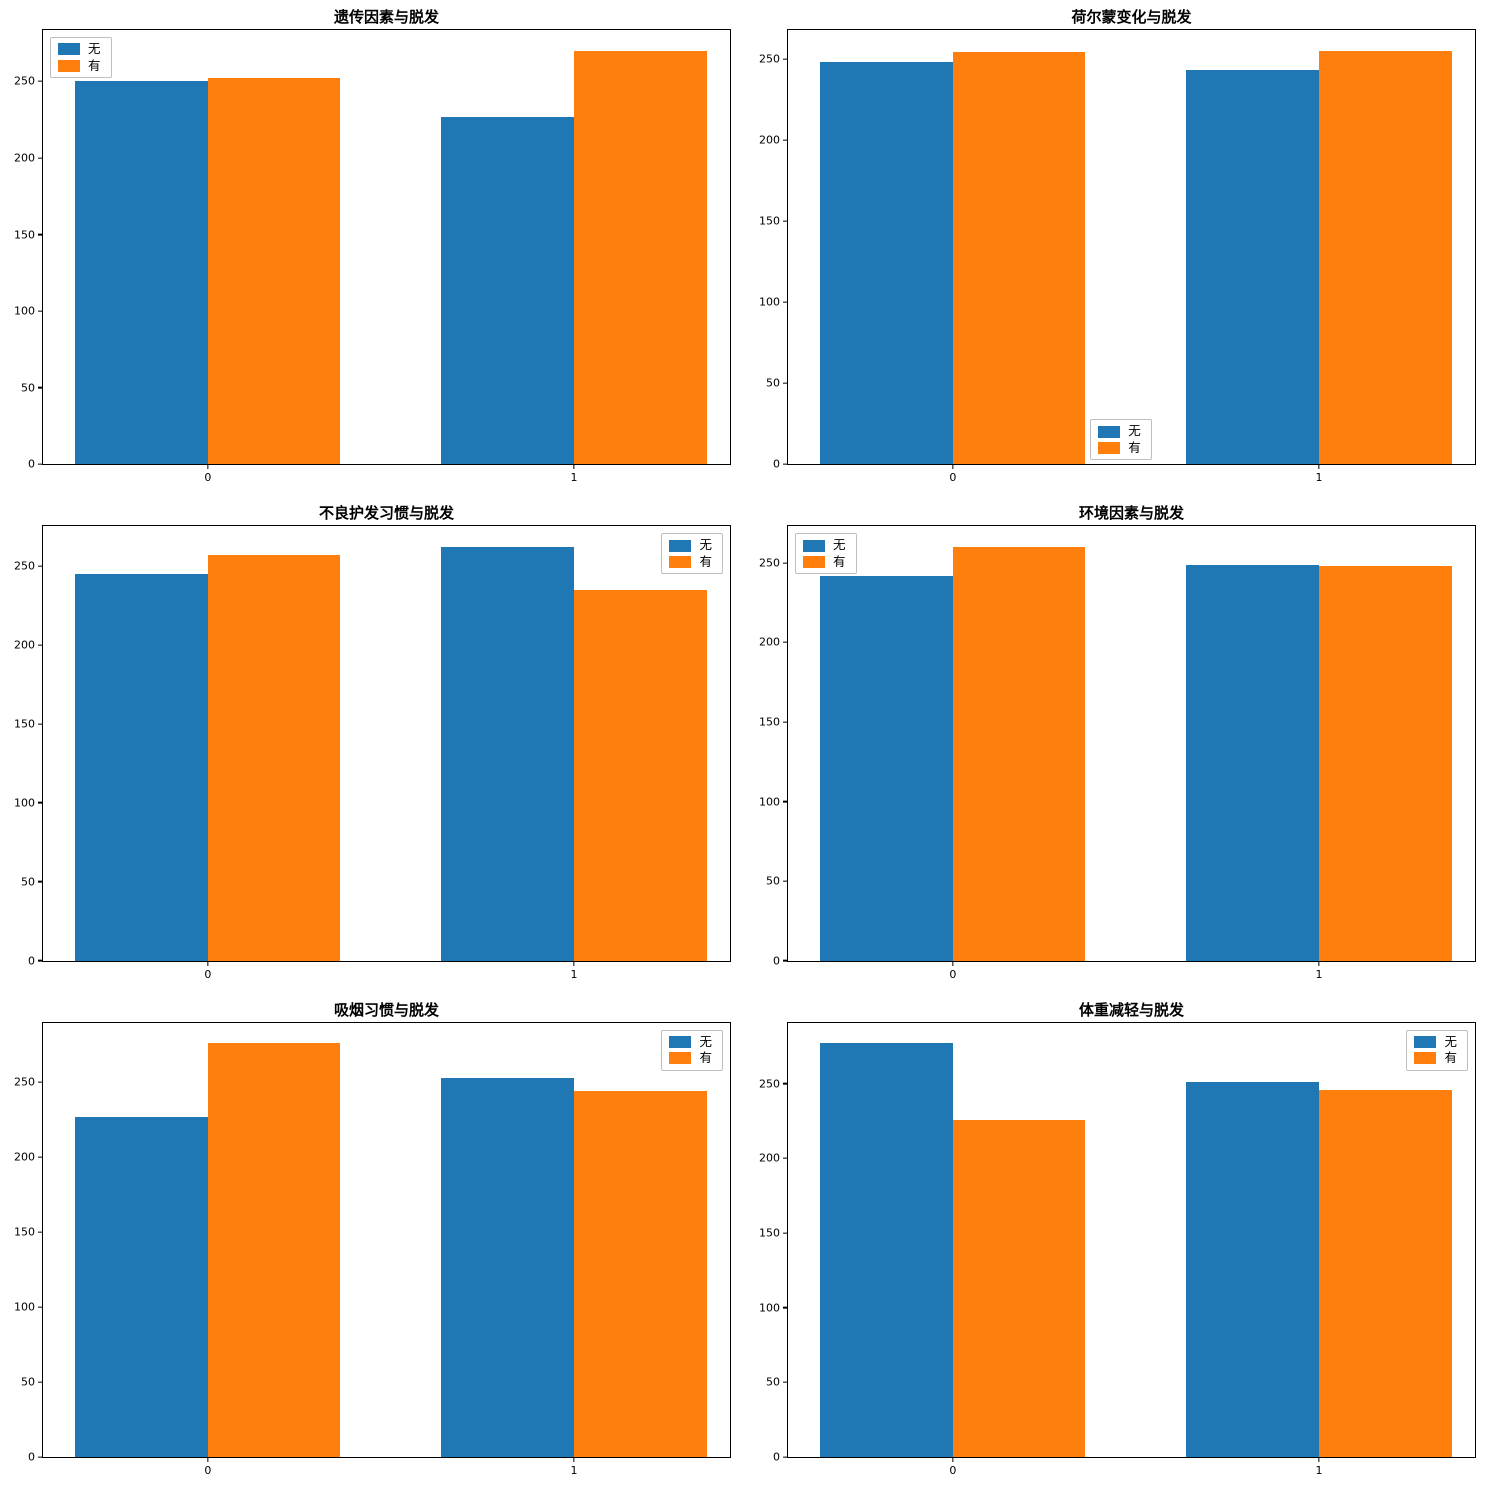  I want to click on chart-title: 不良护发习惯与脱发, so click(386, 513).